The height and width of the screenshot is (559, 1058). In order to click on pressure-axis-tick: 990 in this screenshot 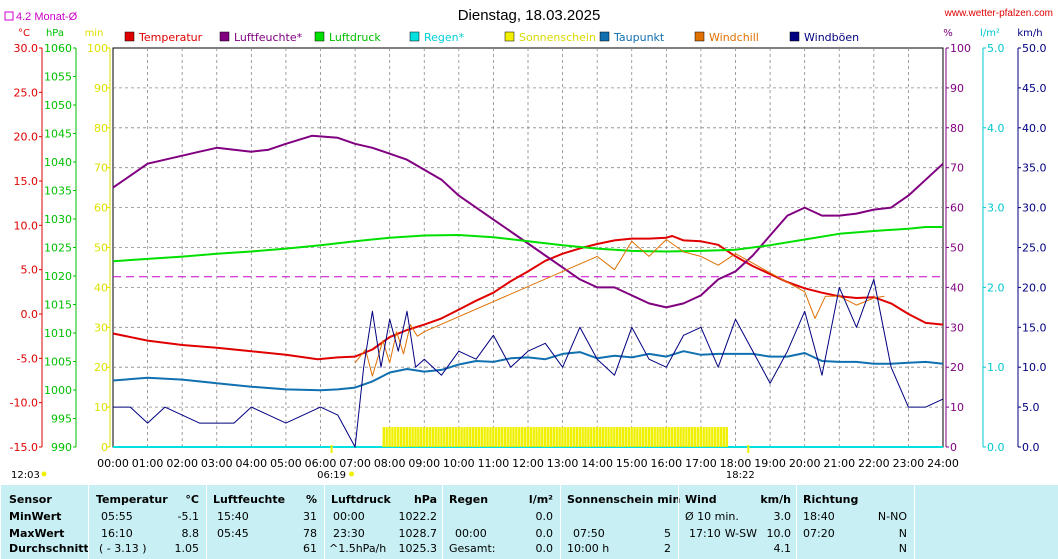, I will do `click(61, 447)`.